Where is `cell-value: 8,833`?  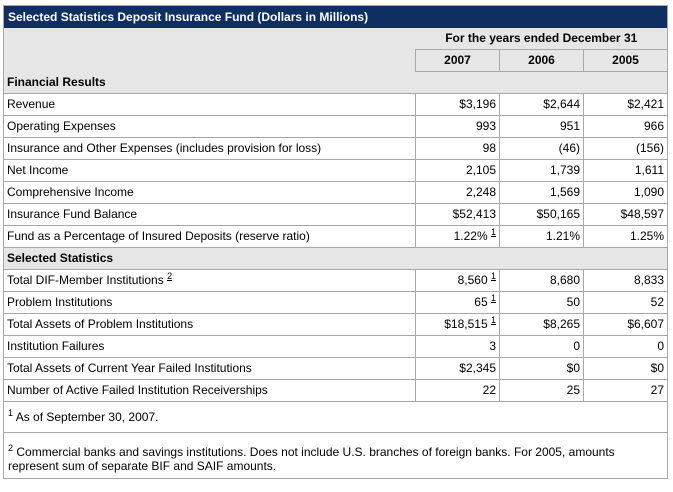 cell-value: 8,833 is located at coordinates (649, 280).